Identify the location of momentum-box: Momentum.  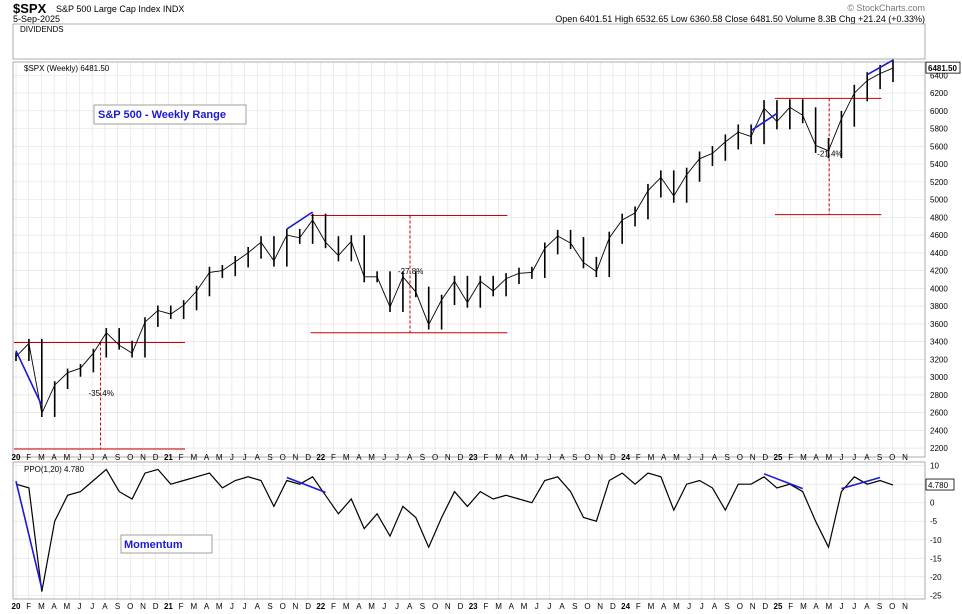
(166, 544).